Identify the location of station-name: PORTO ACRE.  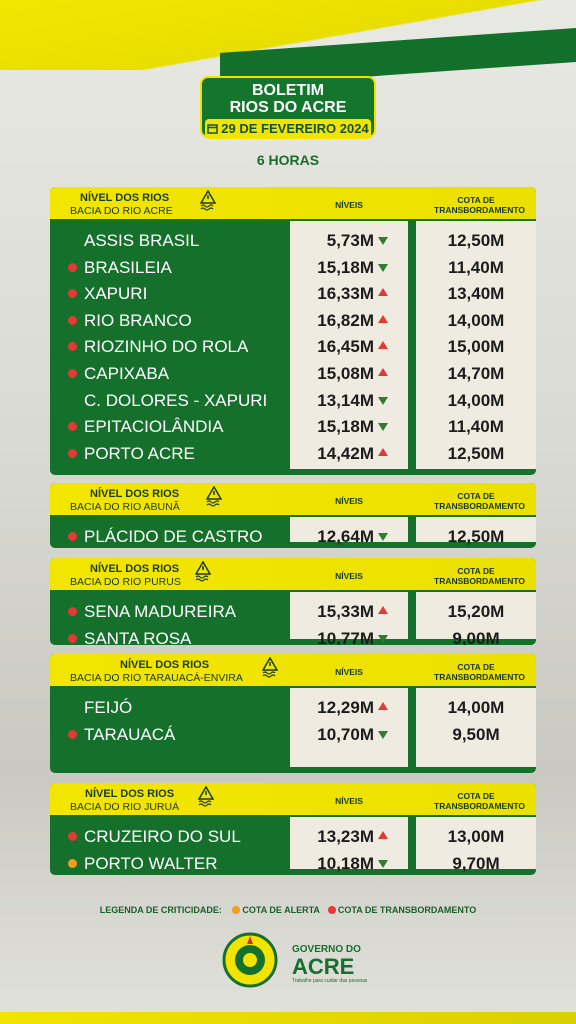
(139, 453).